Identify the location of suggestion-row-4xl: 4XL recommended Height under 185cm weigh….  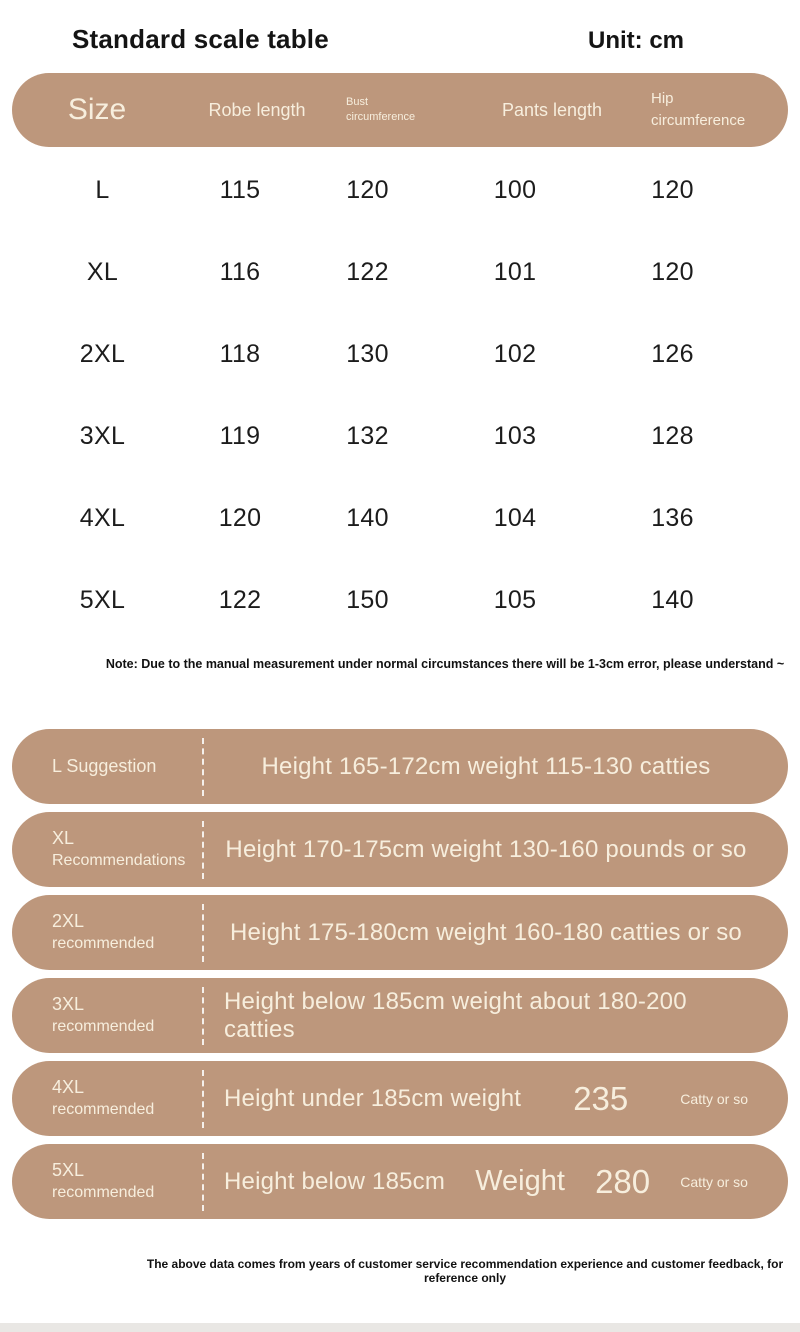
(400, 1098).